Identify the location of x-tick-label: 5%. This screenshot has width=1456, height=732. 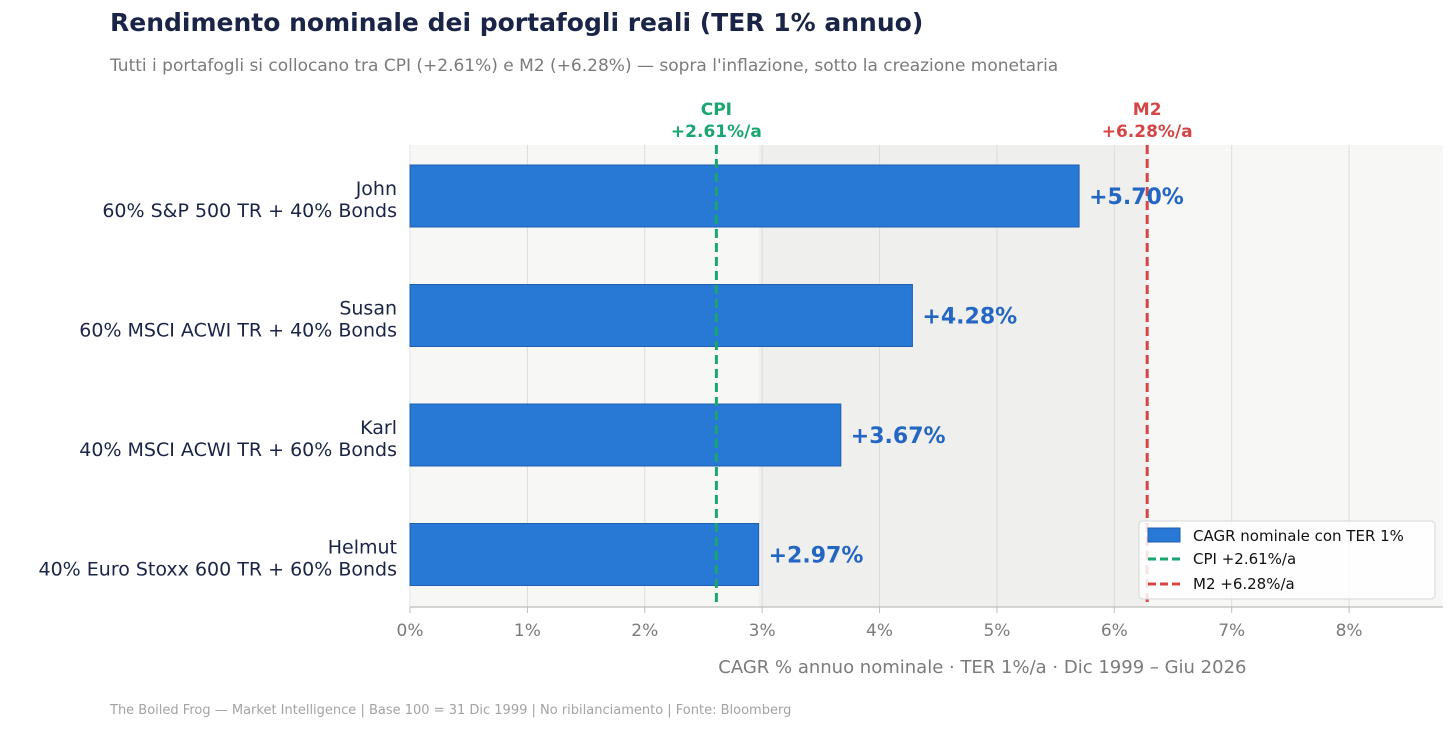
(996, 631).